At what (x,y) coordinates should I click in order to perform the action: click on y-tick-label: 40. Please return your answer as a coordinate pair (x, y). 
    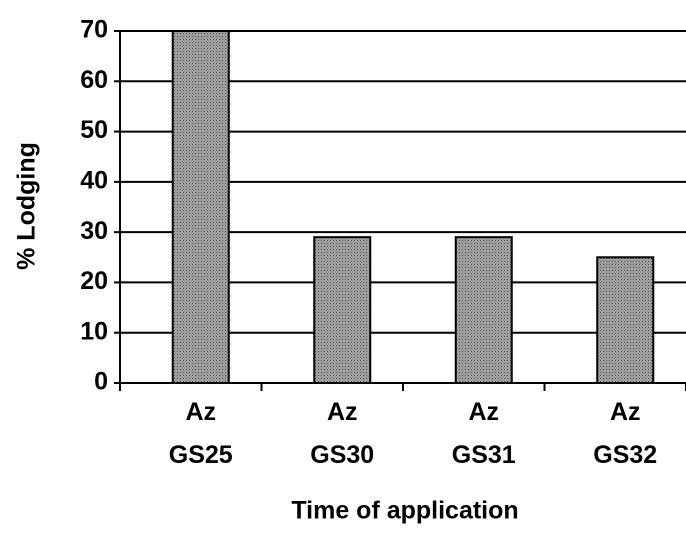
    Looking at the image, I should click on (94, 180).